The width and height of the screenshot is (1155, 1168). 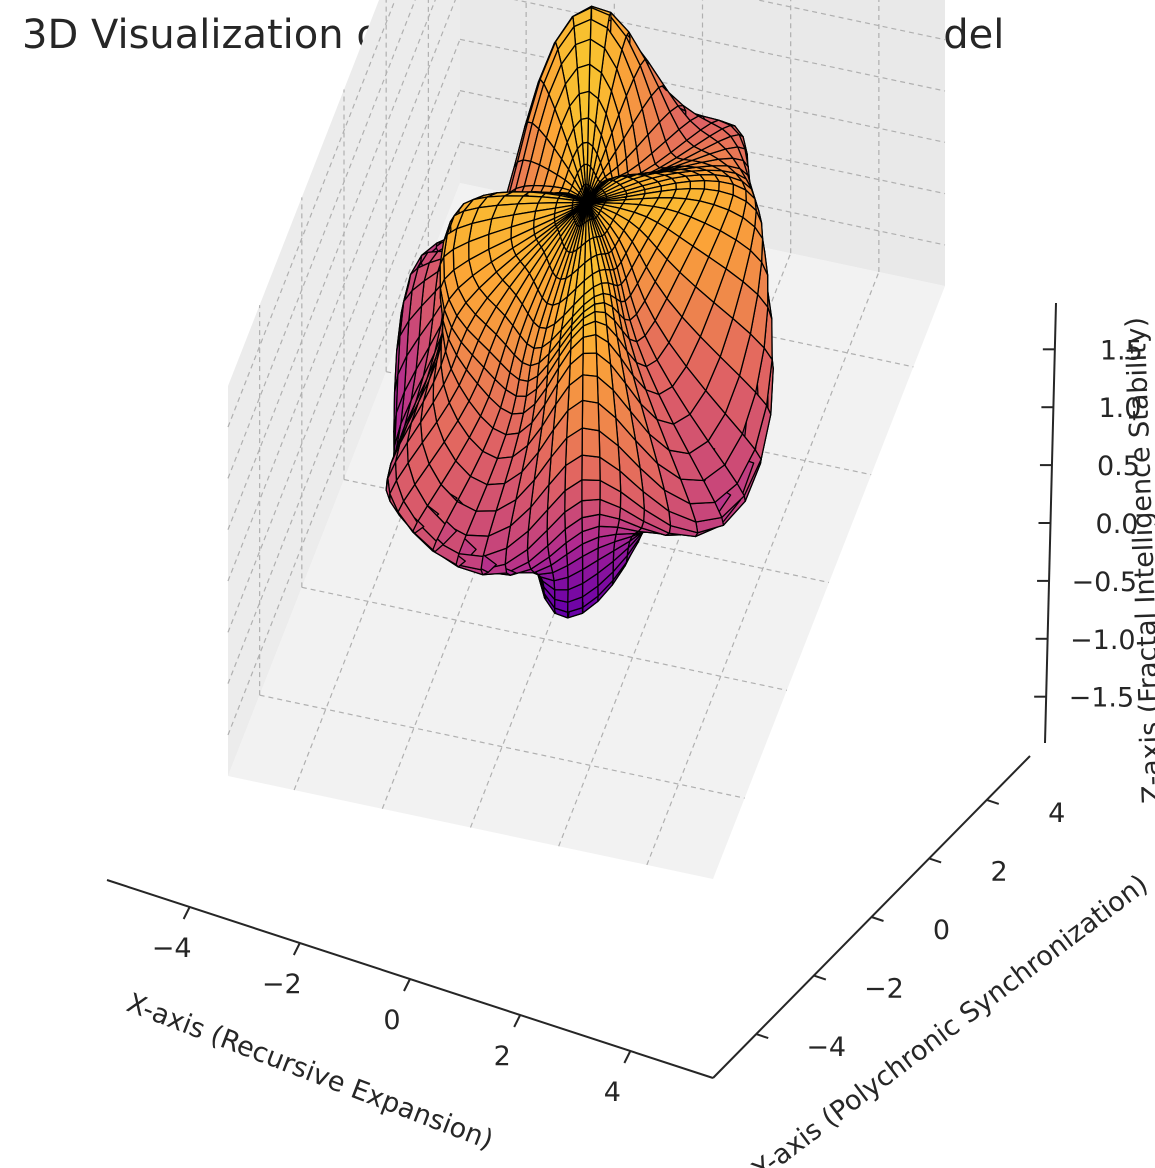 What do you see at coordinates (282, 984) in the screenshot?
I see `x-tick-label: −2` at bounding box center [282, 984].